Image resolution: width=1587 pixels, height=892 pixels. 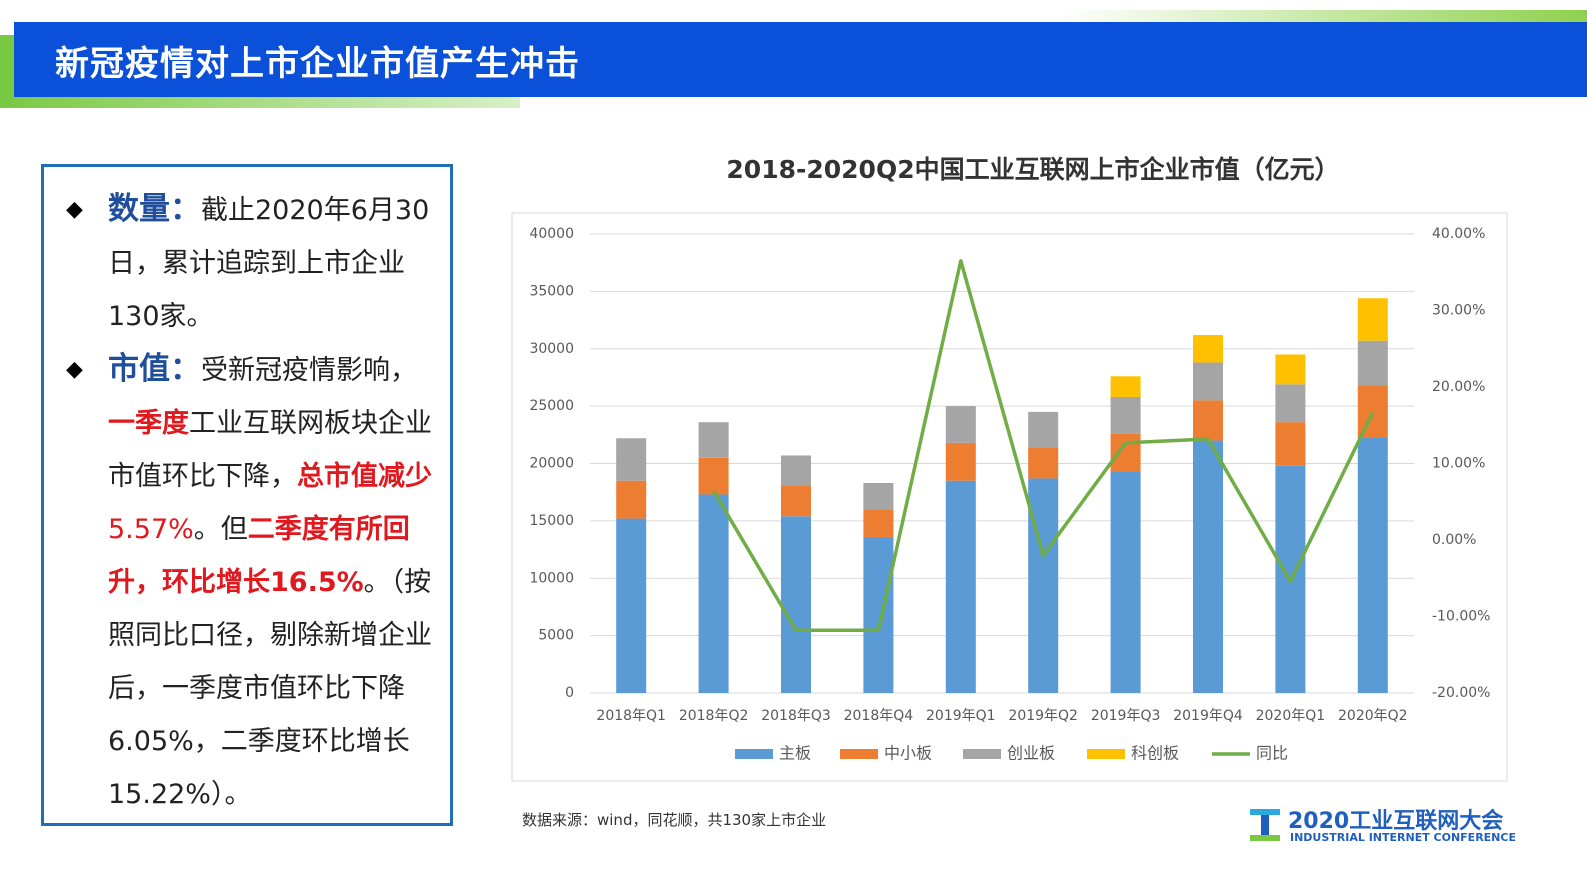 I want to click on text-run: 总市值减少, so click(x=364, y=476).